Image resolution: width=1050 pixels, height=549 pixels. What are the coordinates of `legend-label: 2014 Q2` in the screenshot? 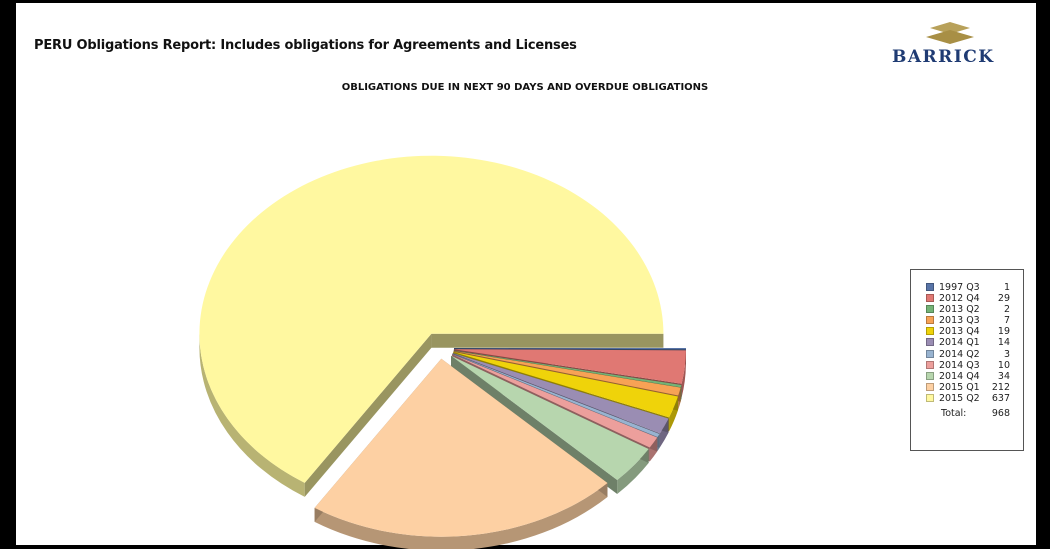 It's located at (959, 354).